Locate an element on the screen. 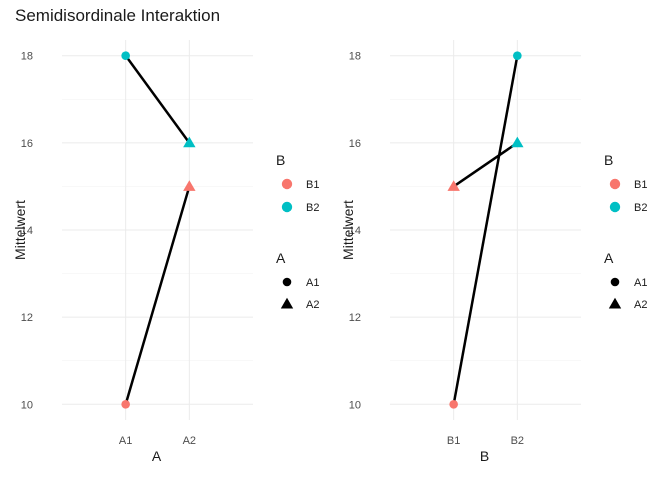 Image resolution: width=672 pixels, height=480 pixels. series-line-A1 is located at coordinates (485, 230).